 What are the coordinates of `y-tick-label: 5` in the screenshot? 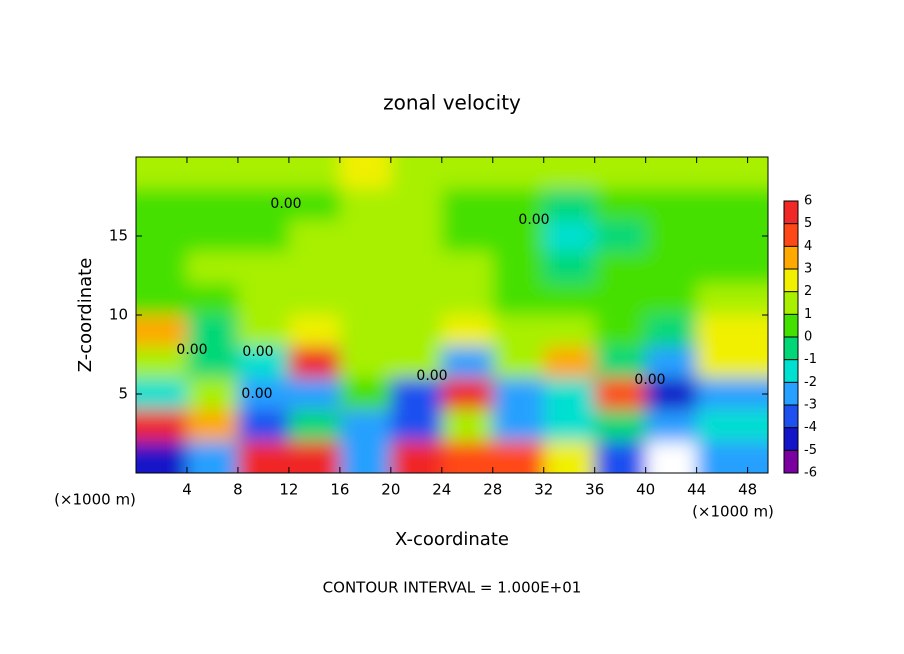 It's located at (123, 394).